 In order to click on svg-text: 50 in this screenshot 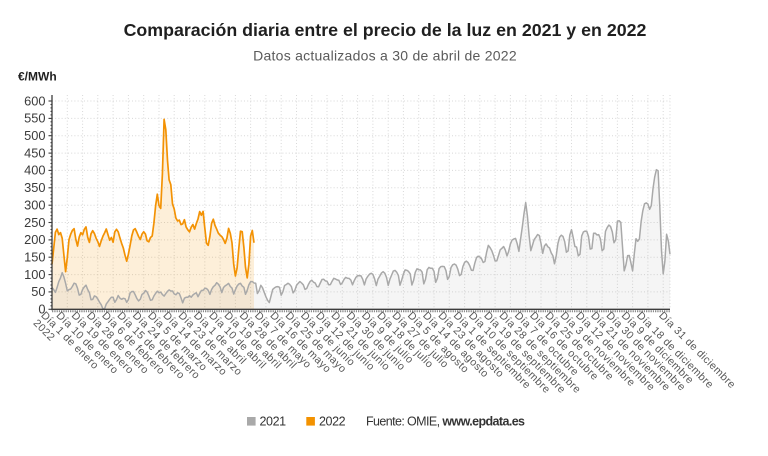, I will do `click(38, 291)`.